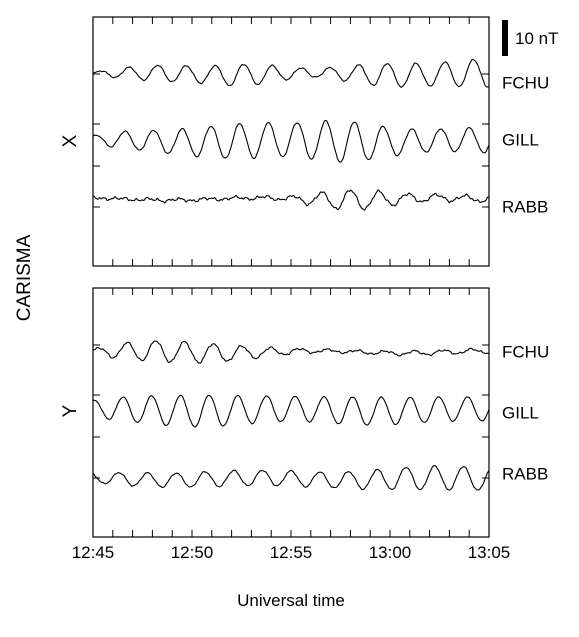 The width and height of the screenshot is (579, 637). Describe the element at coordinates (93, 552) in the screenshot. I see `x-tick-label: 12:45` at that location.